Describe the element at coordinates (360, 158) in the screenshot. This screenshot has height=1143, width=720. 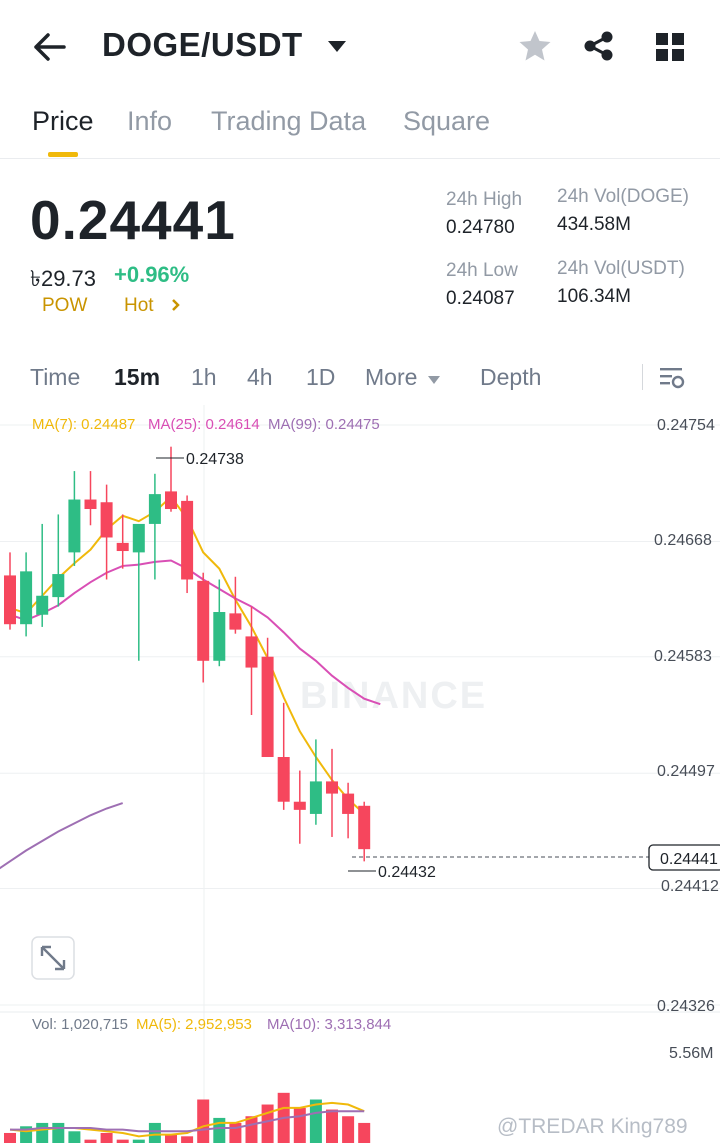
I see `tabs-divider` at that location.